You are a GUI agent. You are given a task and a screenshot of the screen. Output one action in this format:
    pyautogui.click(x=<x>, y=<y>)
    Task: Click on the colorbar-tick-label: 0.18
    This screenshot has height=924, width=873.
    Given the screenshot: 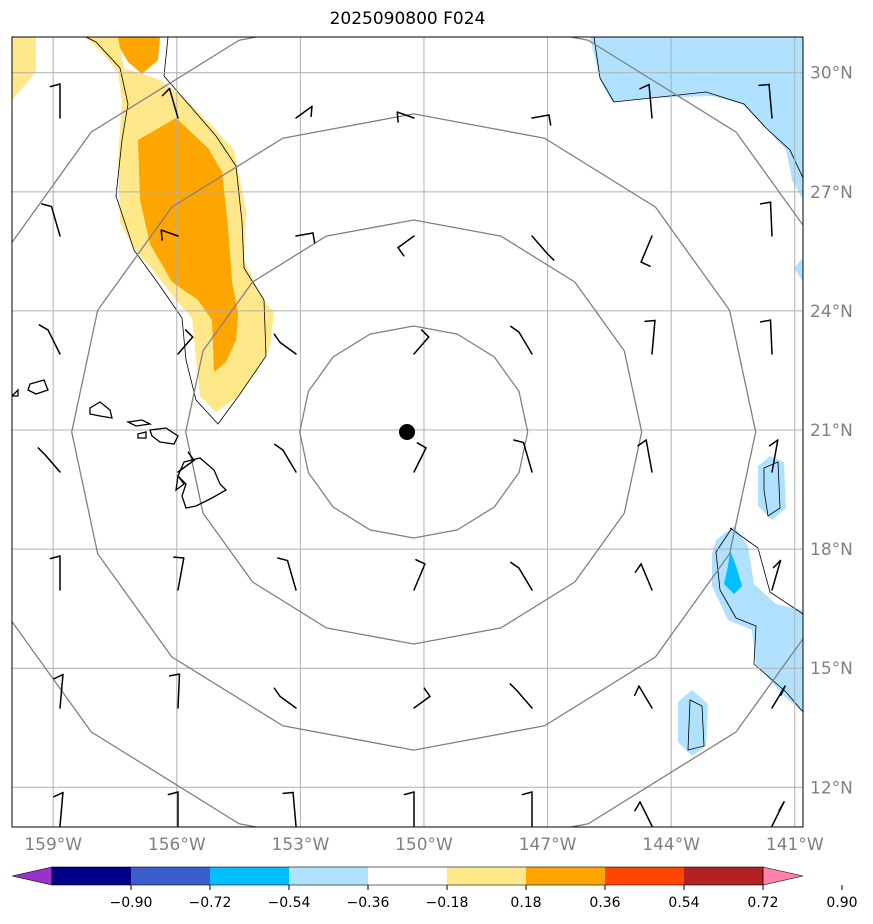 What is the action you would take?
    pyautogui.click(x=525, y=903)
    